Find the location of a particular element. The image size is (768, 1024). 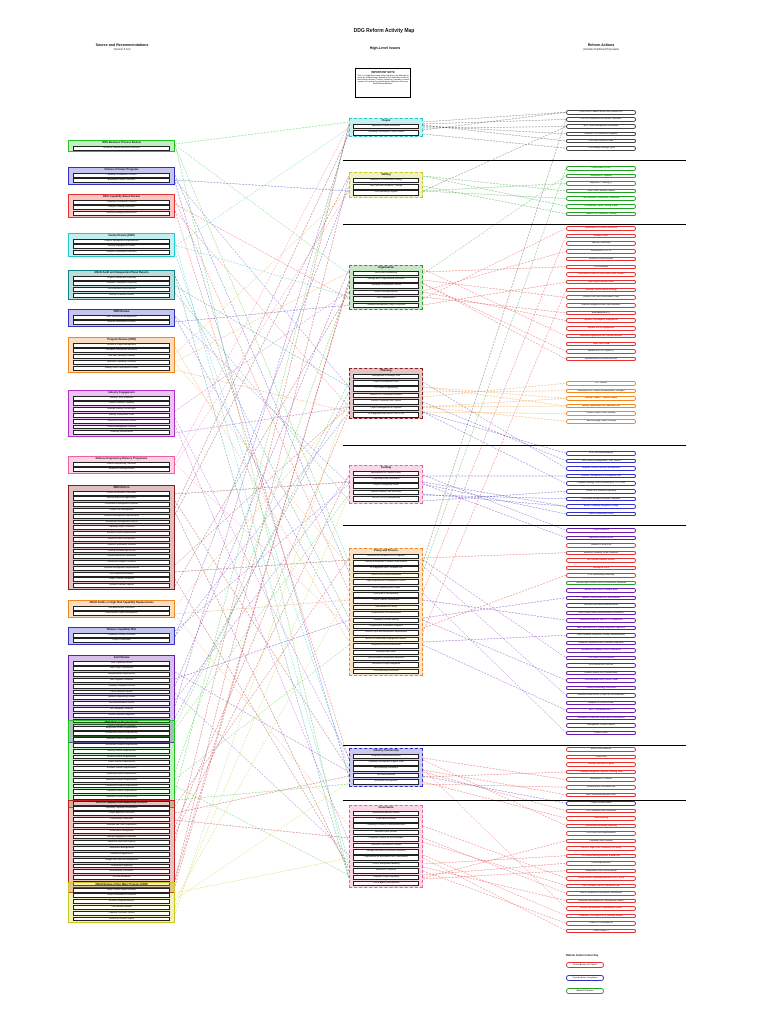

reform-action: WRCP Standardisation (T) is located at coordinates (601, 710).